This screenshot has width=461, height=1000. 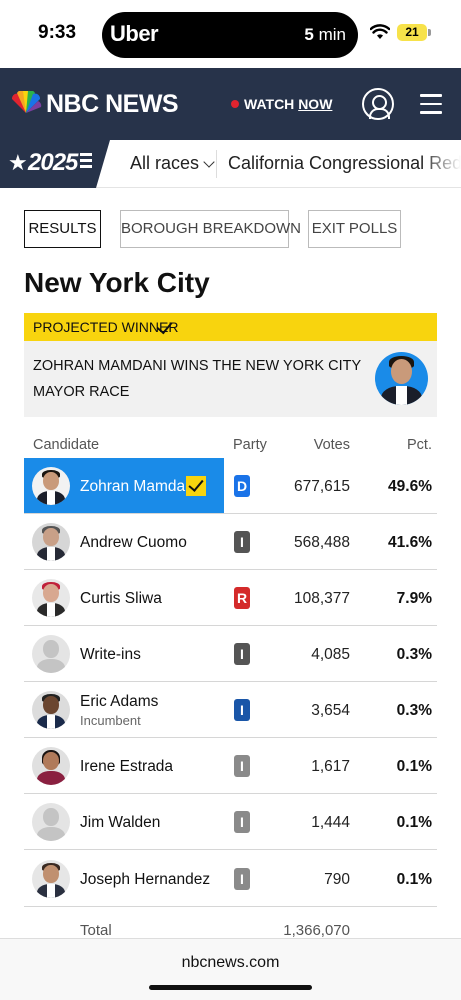 I want to click on candidate-cell: Jim Walden, so click(x=124, y=821).